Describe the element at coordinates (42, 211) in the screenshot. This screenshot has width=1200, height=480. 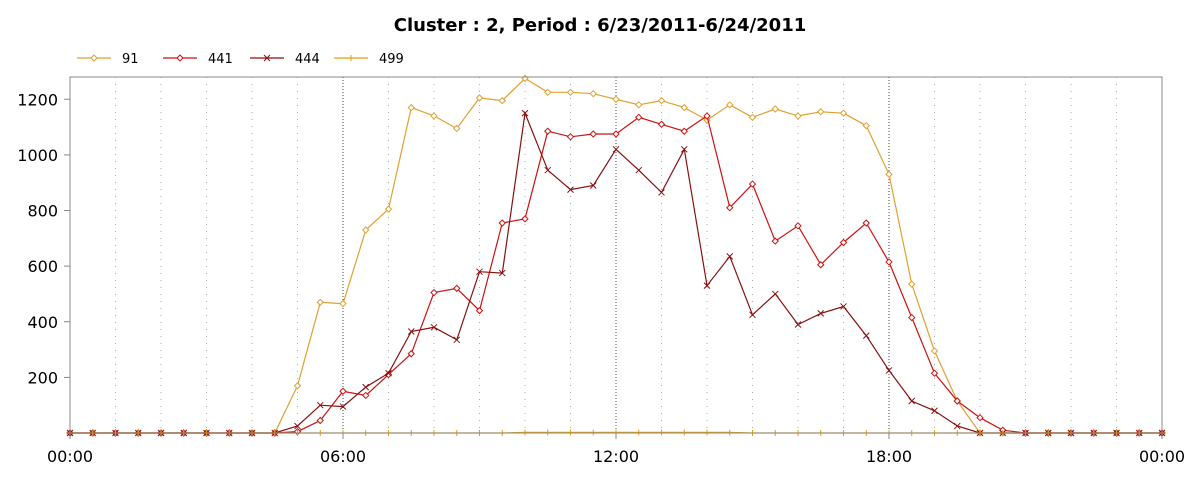
I see `y-tick-label: 800` at that location.